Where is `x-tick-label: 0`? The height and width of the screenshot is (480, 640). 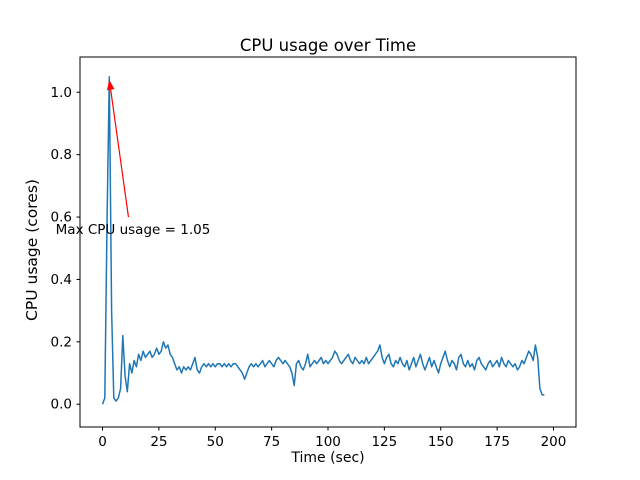 x-tick-label: 0 is located at coordinates (102, 442).